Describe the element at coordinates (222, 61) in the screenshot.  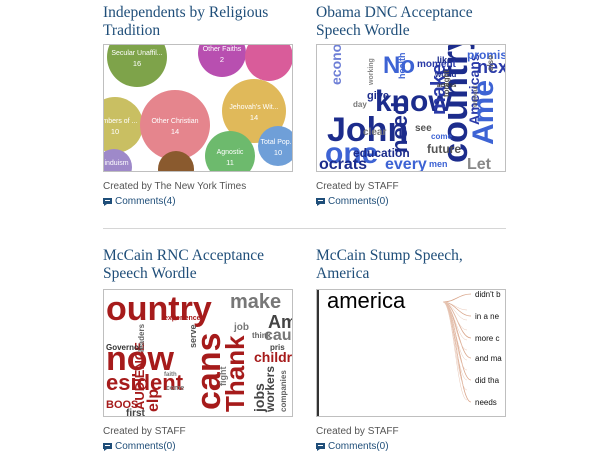
I see `bubble: Other Faiths 2` at that location.